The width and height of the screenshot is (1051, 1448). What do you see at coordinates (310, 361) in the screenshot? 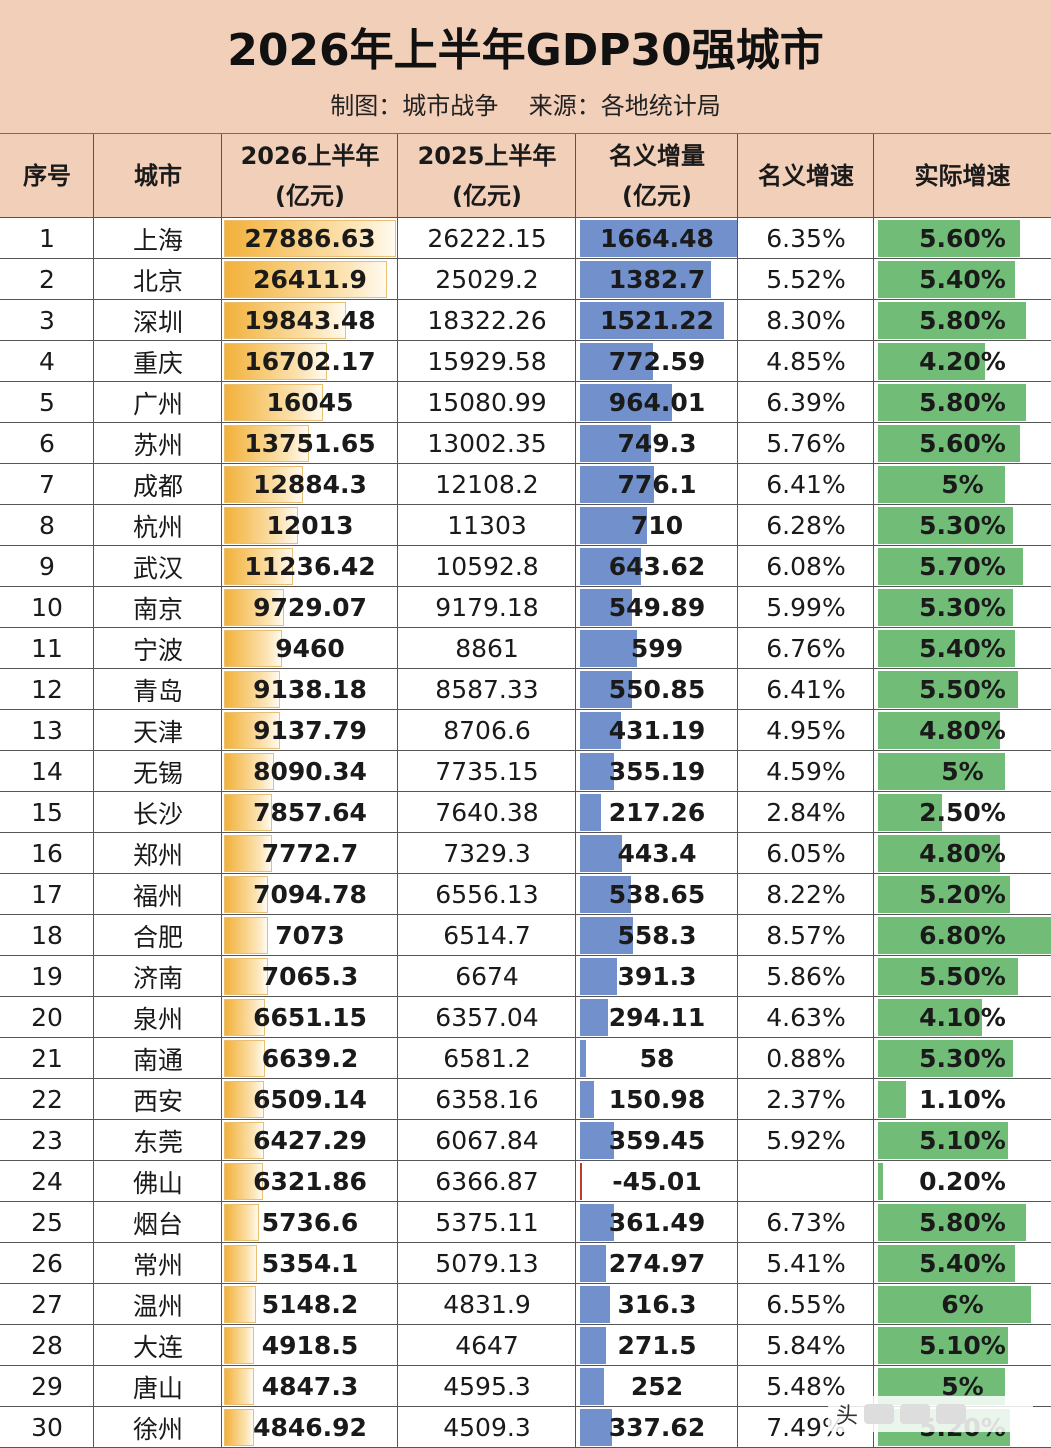
I see `gdp2026-cell: 16702.17` at bounding box center [310, 361].